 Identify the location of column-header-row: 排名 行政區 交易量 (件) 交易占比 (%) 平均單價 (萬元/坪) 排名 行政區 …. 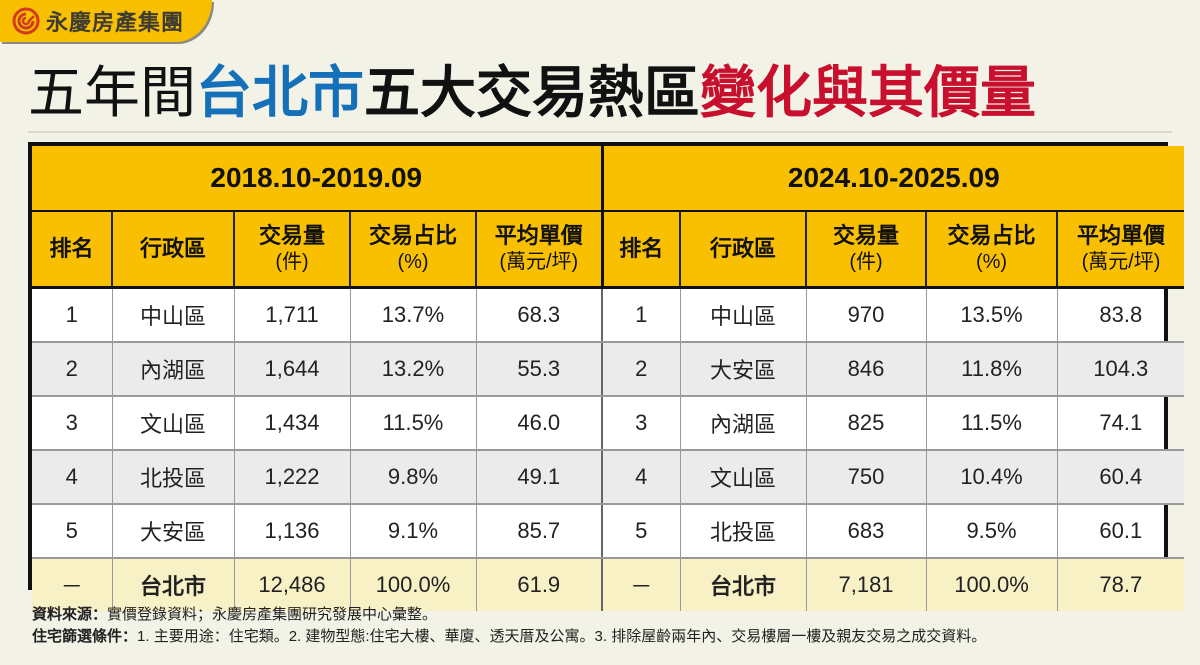
(608, 250).